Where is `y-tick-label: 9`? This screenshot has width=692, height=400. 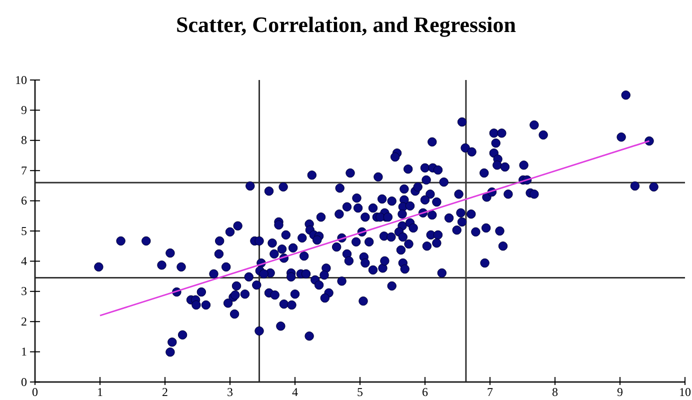
y-tick-label: 9 is located at coordinates (24, 110).